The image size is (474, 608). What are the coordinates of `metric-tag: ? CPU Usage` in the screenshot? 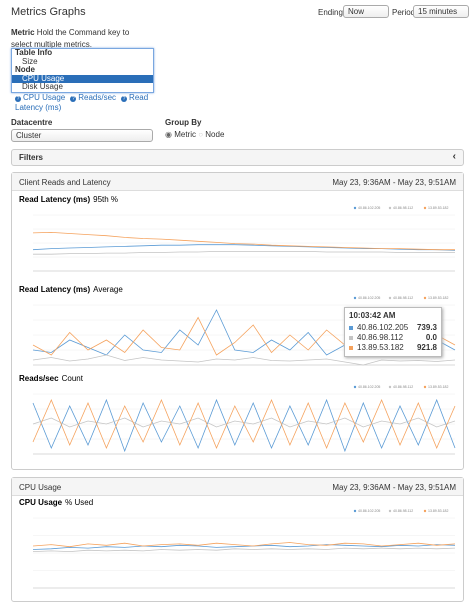 It's located at (40, 97).